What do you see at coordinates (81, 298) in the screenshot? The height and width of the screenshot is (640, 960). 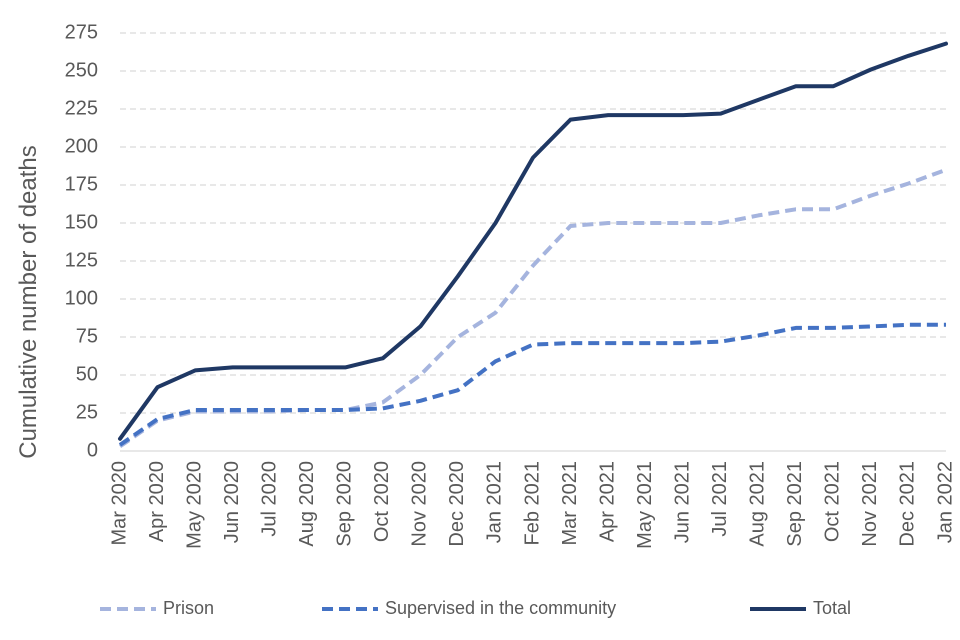 I see `y-tick-label: 100` at bounding box center [81, 298].